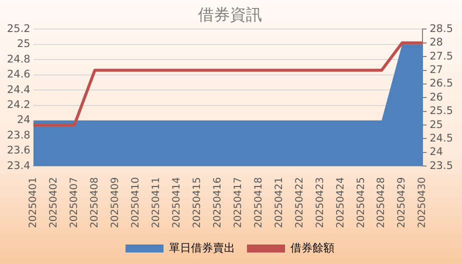 Image resolution: width=462 pixels, height=264 pixels. What do you see at coordinates (218, 202) in the screenshot?
I see `x-tick-label: 20250416` at bounding box center [218, 202].